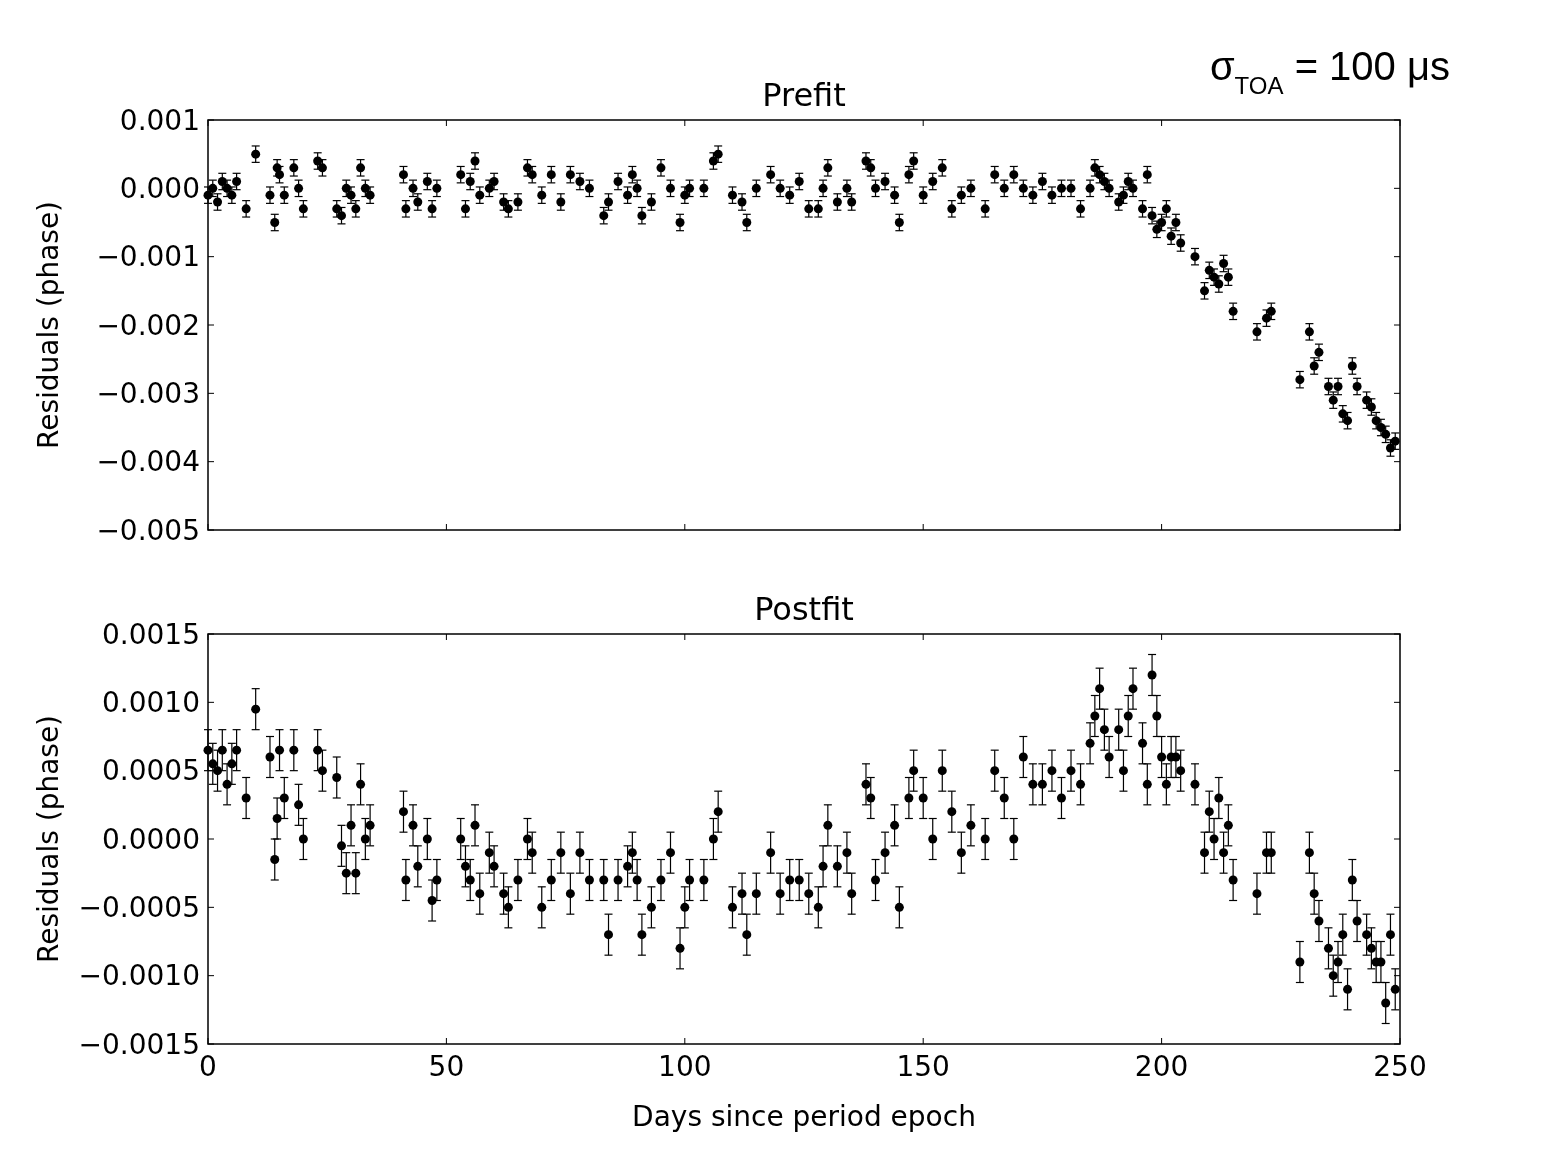 The height and width of the screenshot is (1150, 1554). Describe the element at coordinates (159, 189) in the screenshot. I see `y-tick-label: 0.000` at that location.